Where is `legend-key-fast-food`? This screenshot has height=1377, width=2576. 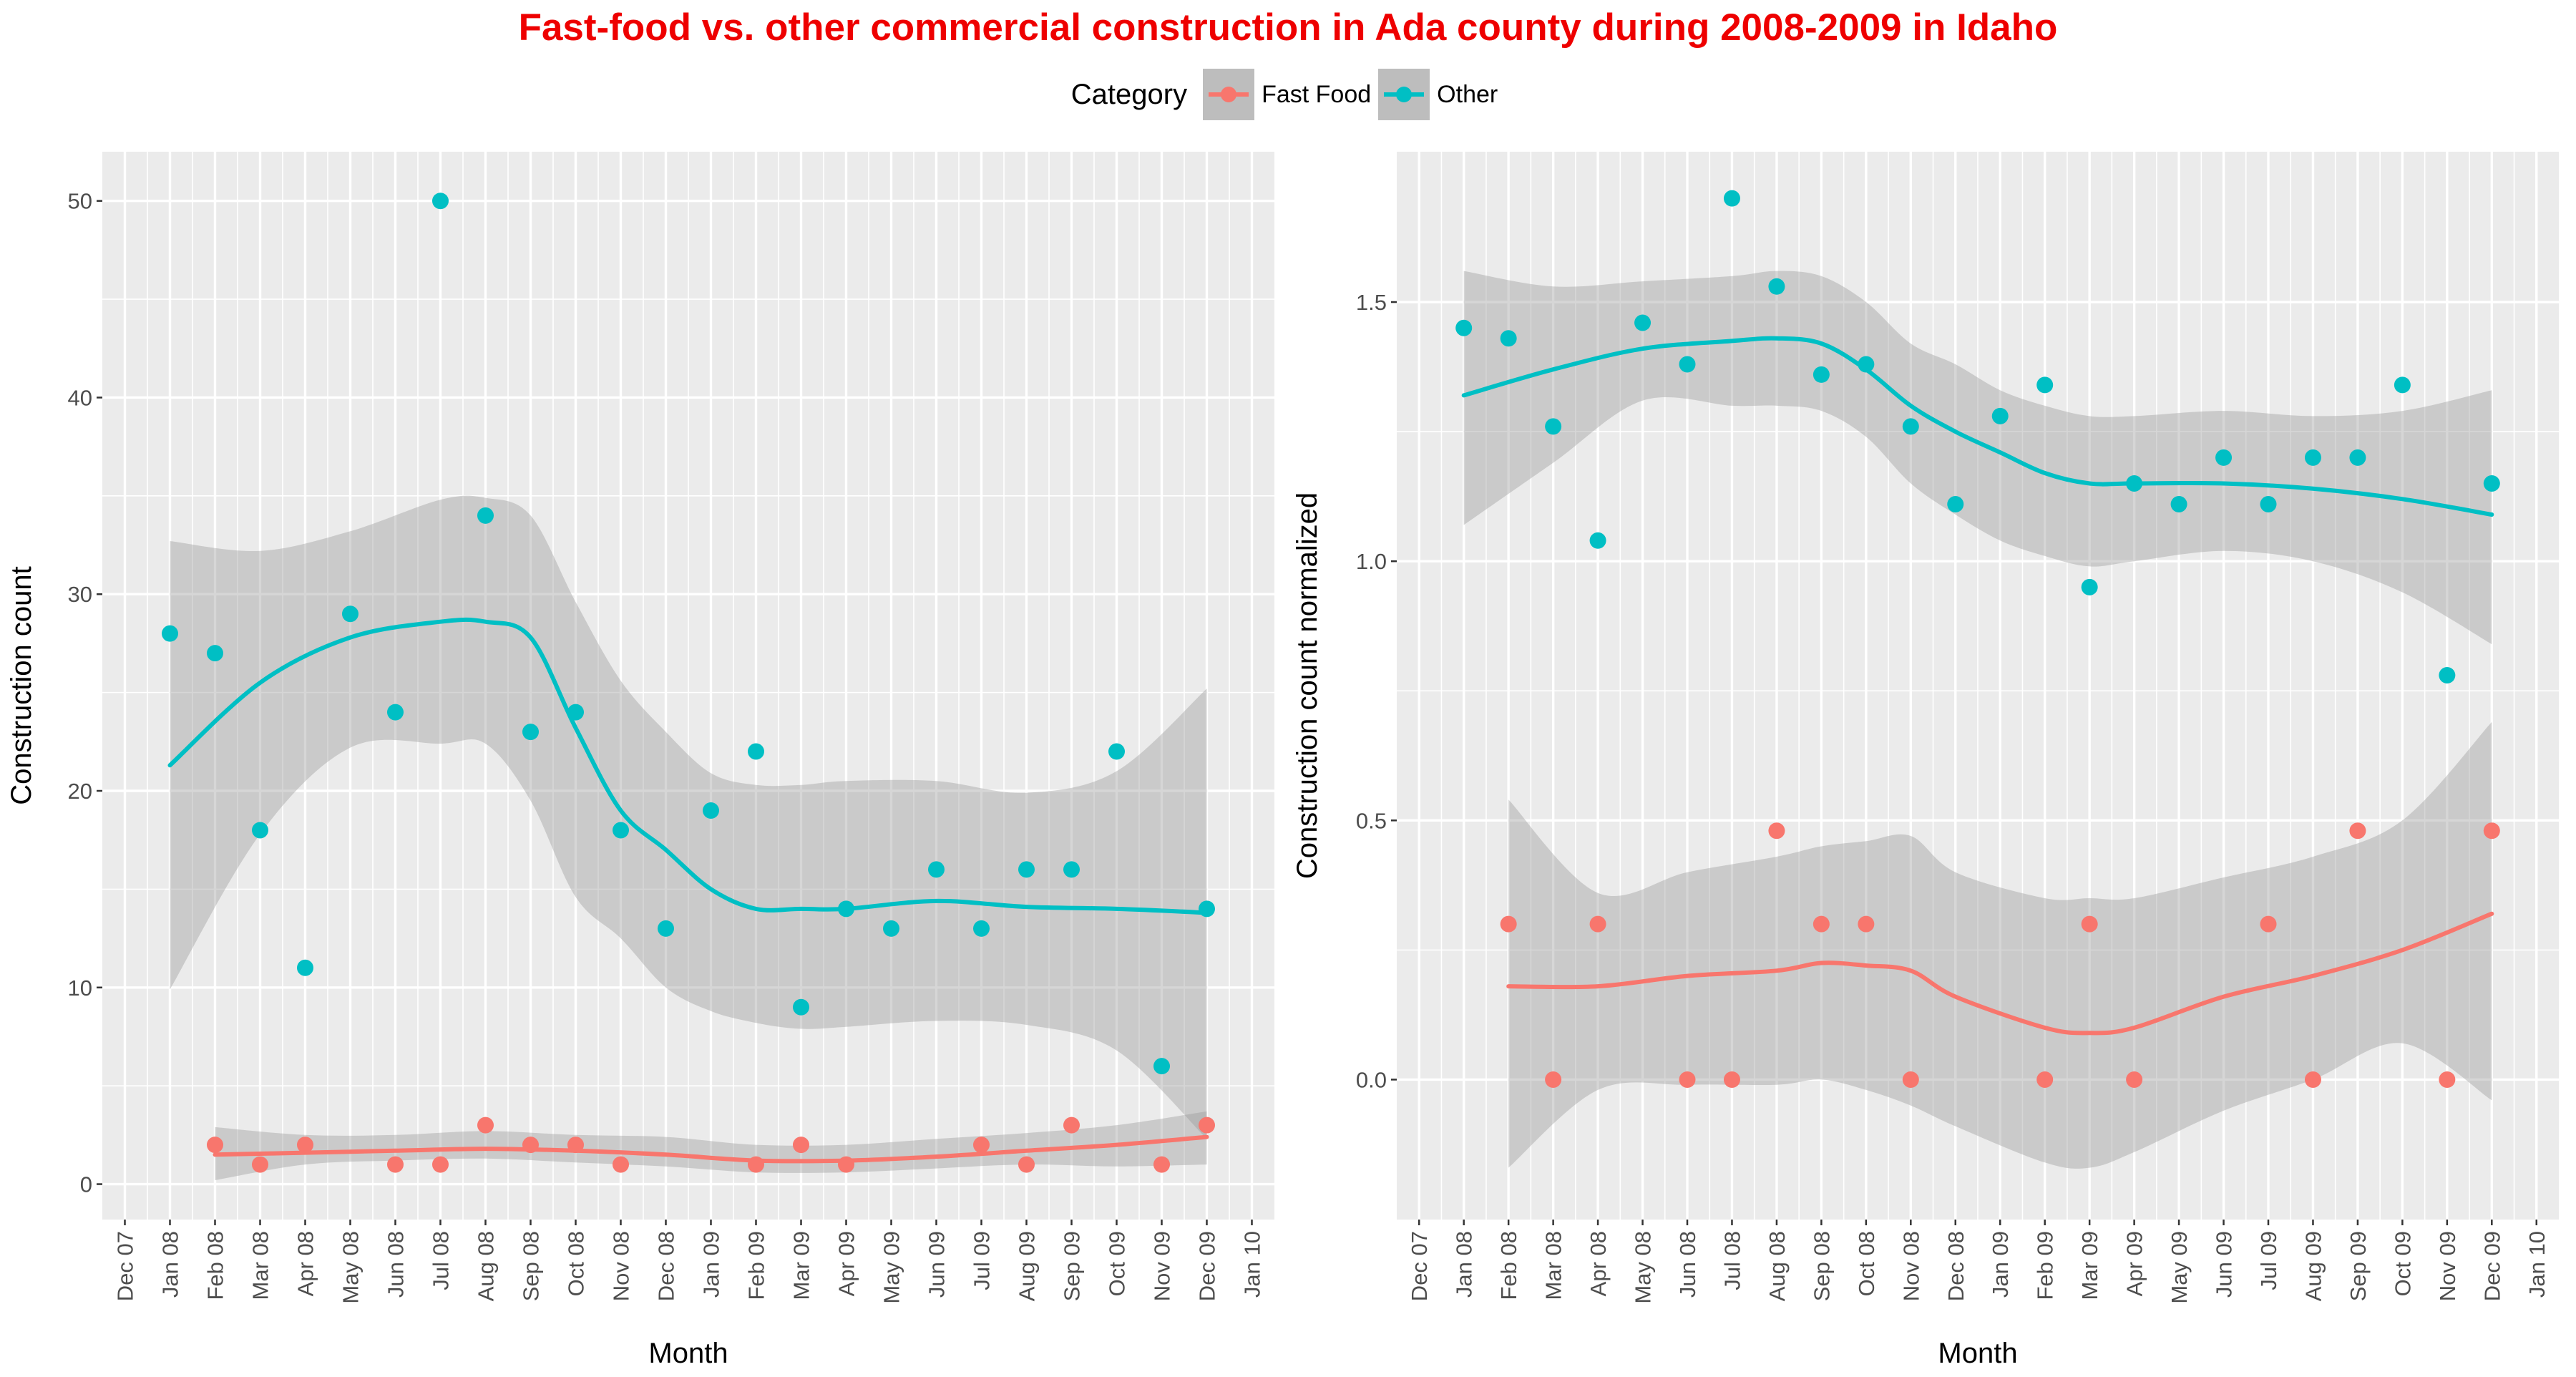 legend-key-fast-food is located at coordinates (1229, 94).